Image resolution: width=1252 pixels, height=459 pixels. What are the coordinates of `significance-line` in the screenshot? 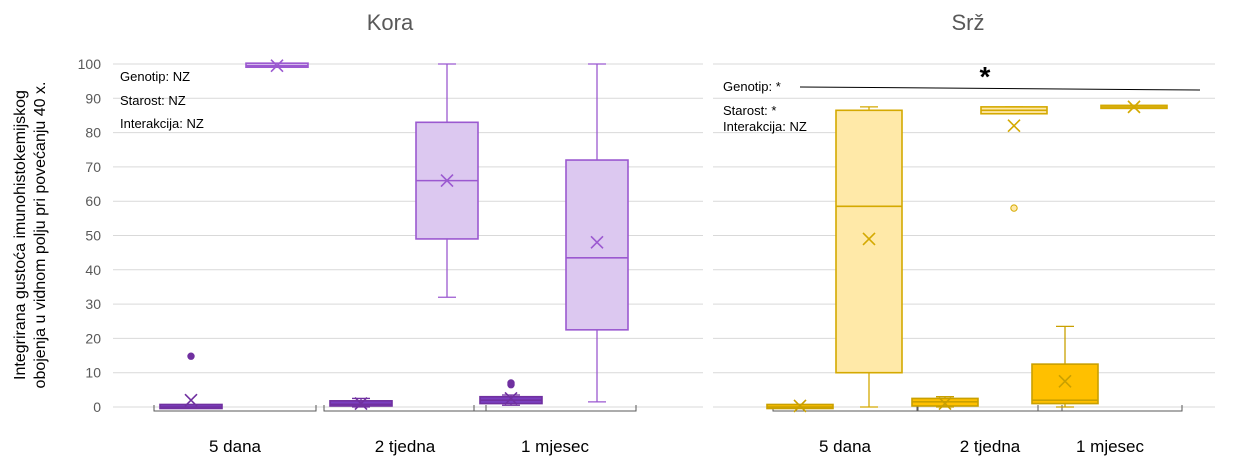 It's located at (1000, 88).